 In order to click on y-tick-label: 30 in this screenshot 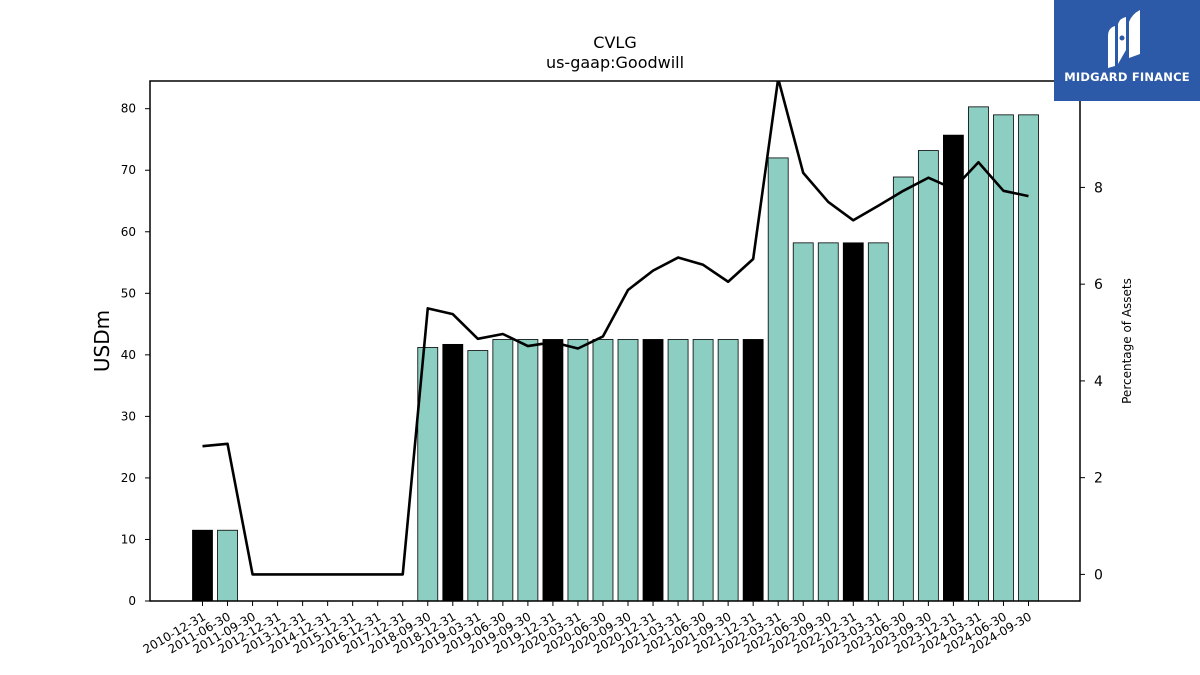, I will do `click(128, 416)`.